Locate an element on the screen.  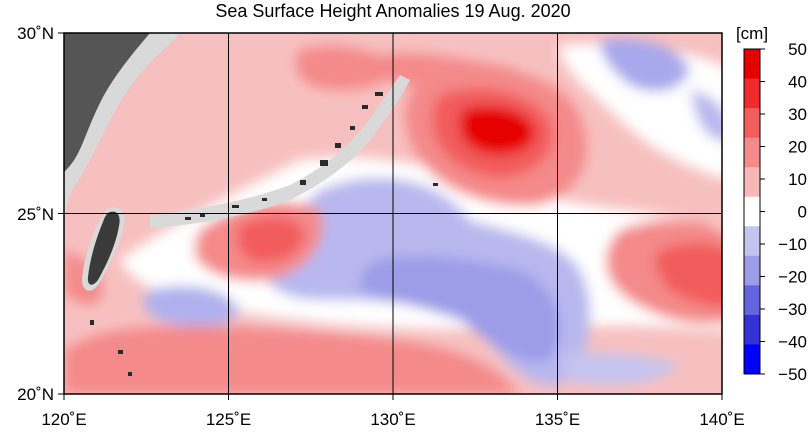
colorbar-label: −10 is located at coordinates (792, 244).